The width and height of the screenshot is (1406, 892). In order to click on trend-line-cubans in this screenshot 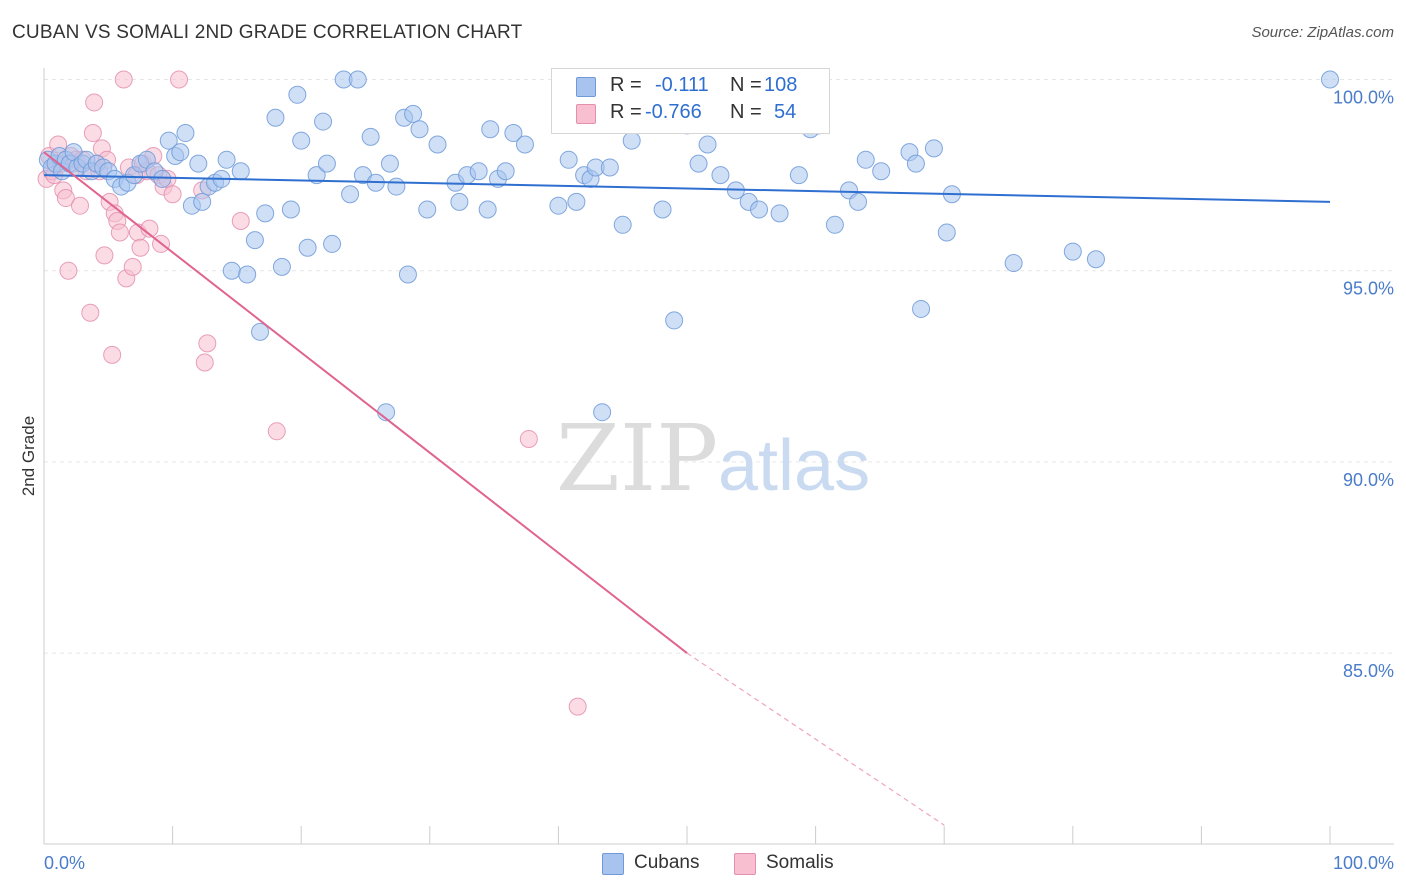, I will do `click(687, 188)`.